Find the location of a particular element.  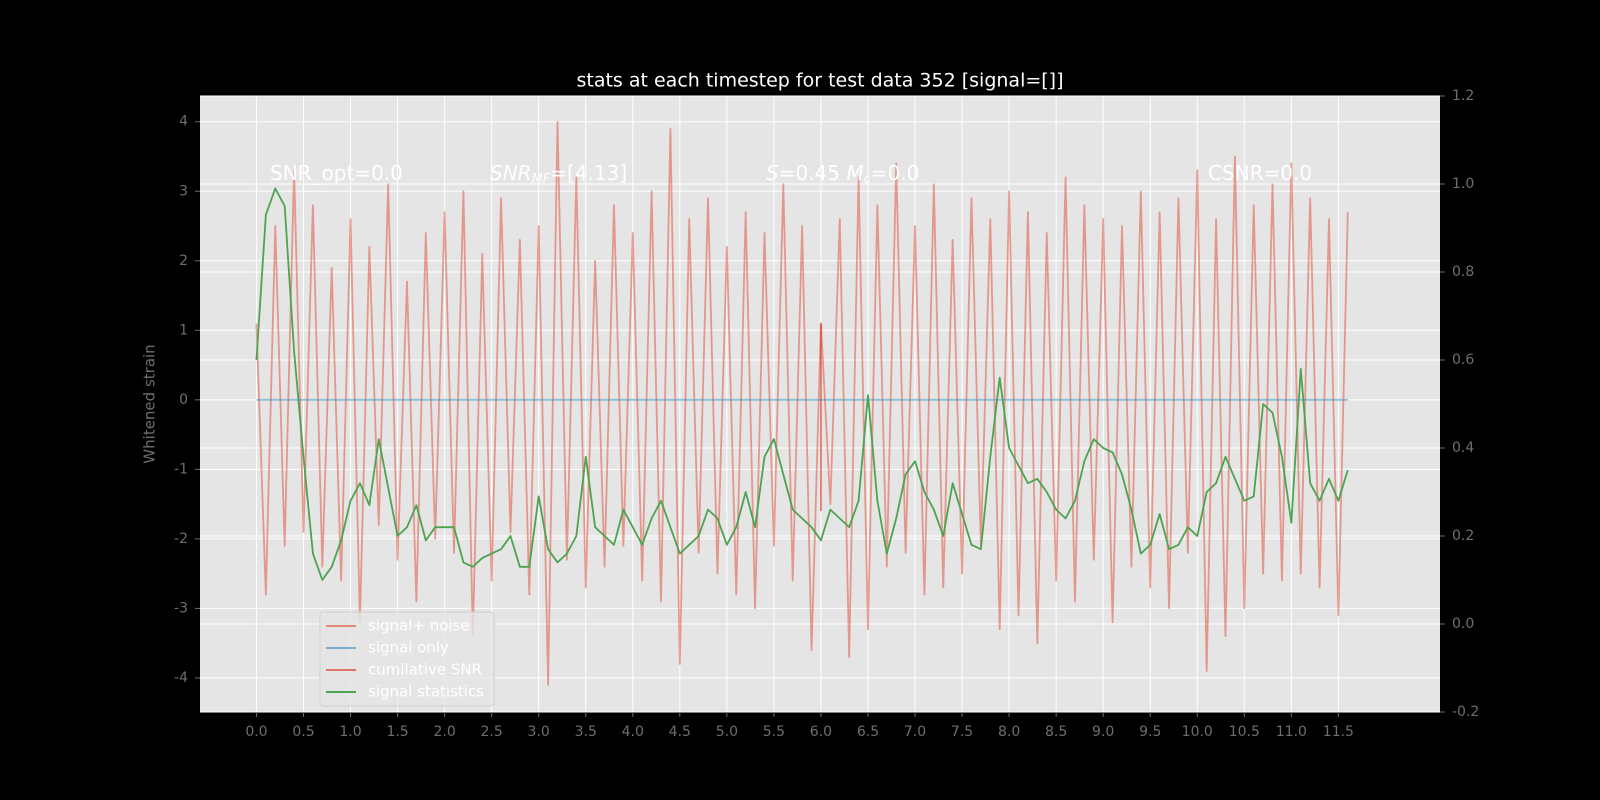

x-tick-label: 0.5 is located at coordinates (303, 732).